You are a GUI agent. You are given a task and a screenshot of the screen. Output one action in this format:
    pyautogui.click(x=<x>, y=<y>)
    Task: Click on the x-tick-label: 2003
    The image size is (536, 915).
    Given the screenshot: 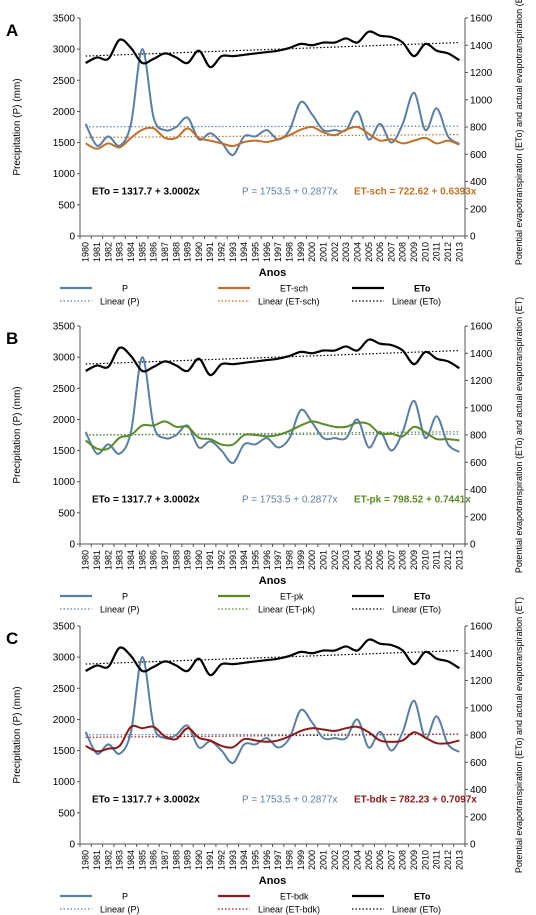 What is the action you would take?
    pyautogui.click(x=346, y=860)
    